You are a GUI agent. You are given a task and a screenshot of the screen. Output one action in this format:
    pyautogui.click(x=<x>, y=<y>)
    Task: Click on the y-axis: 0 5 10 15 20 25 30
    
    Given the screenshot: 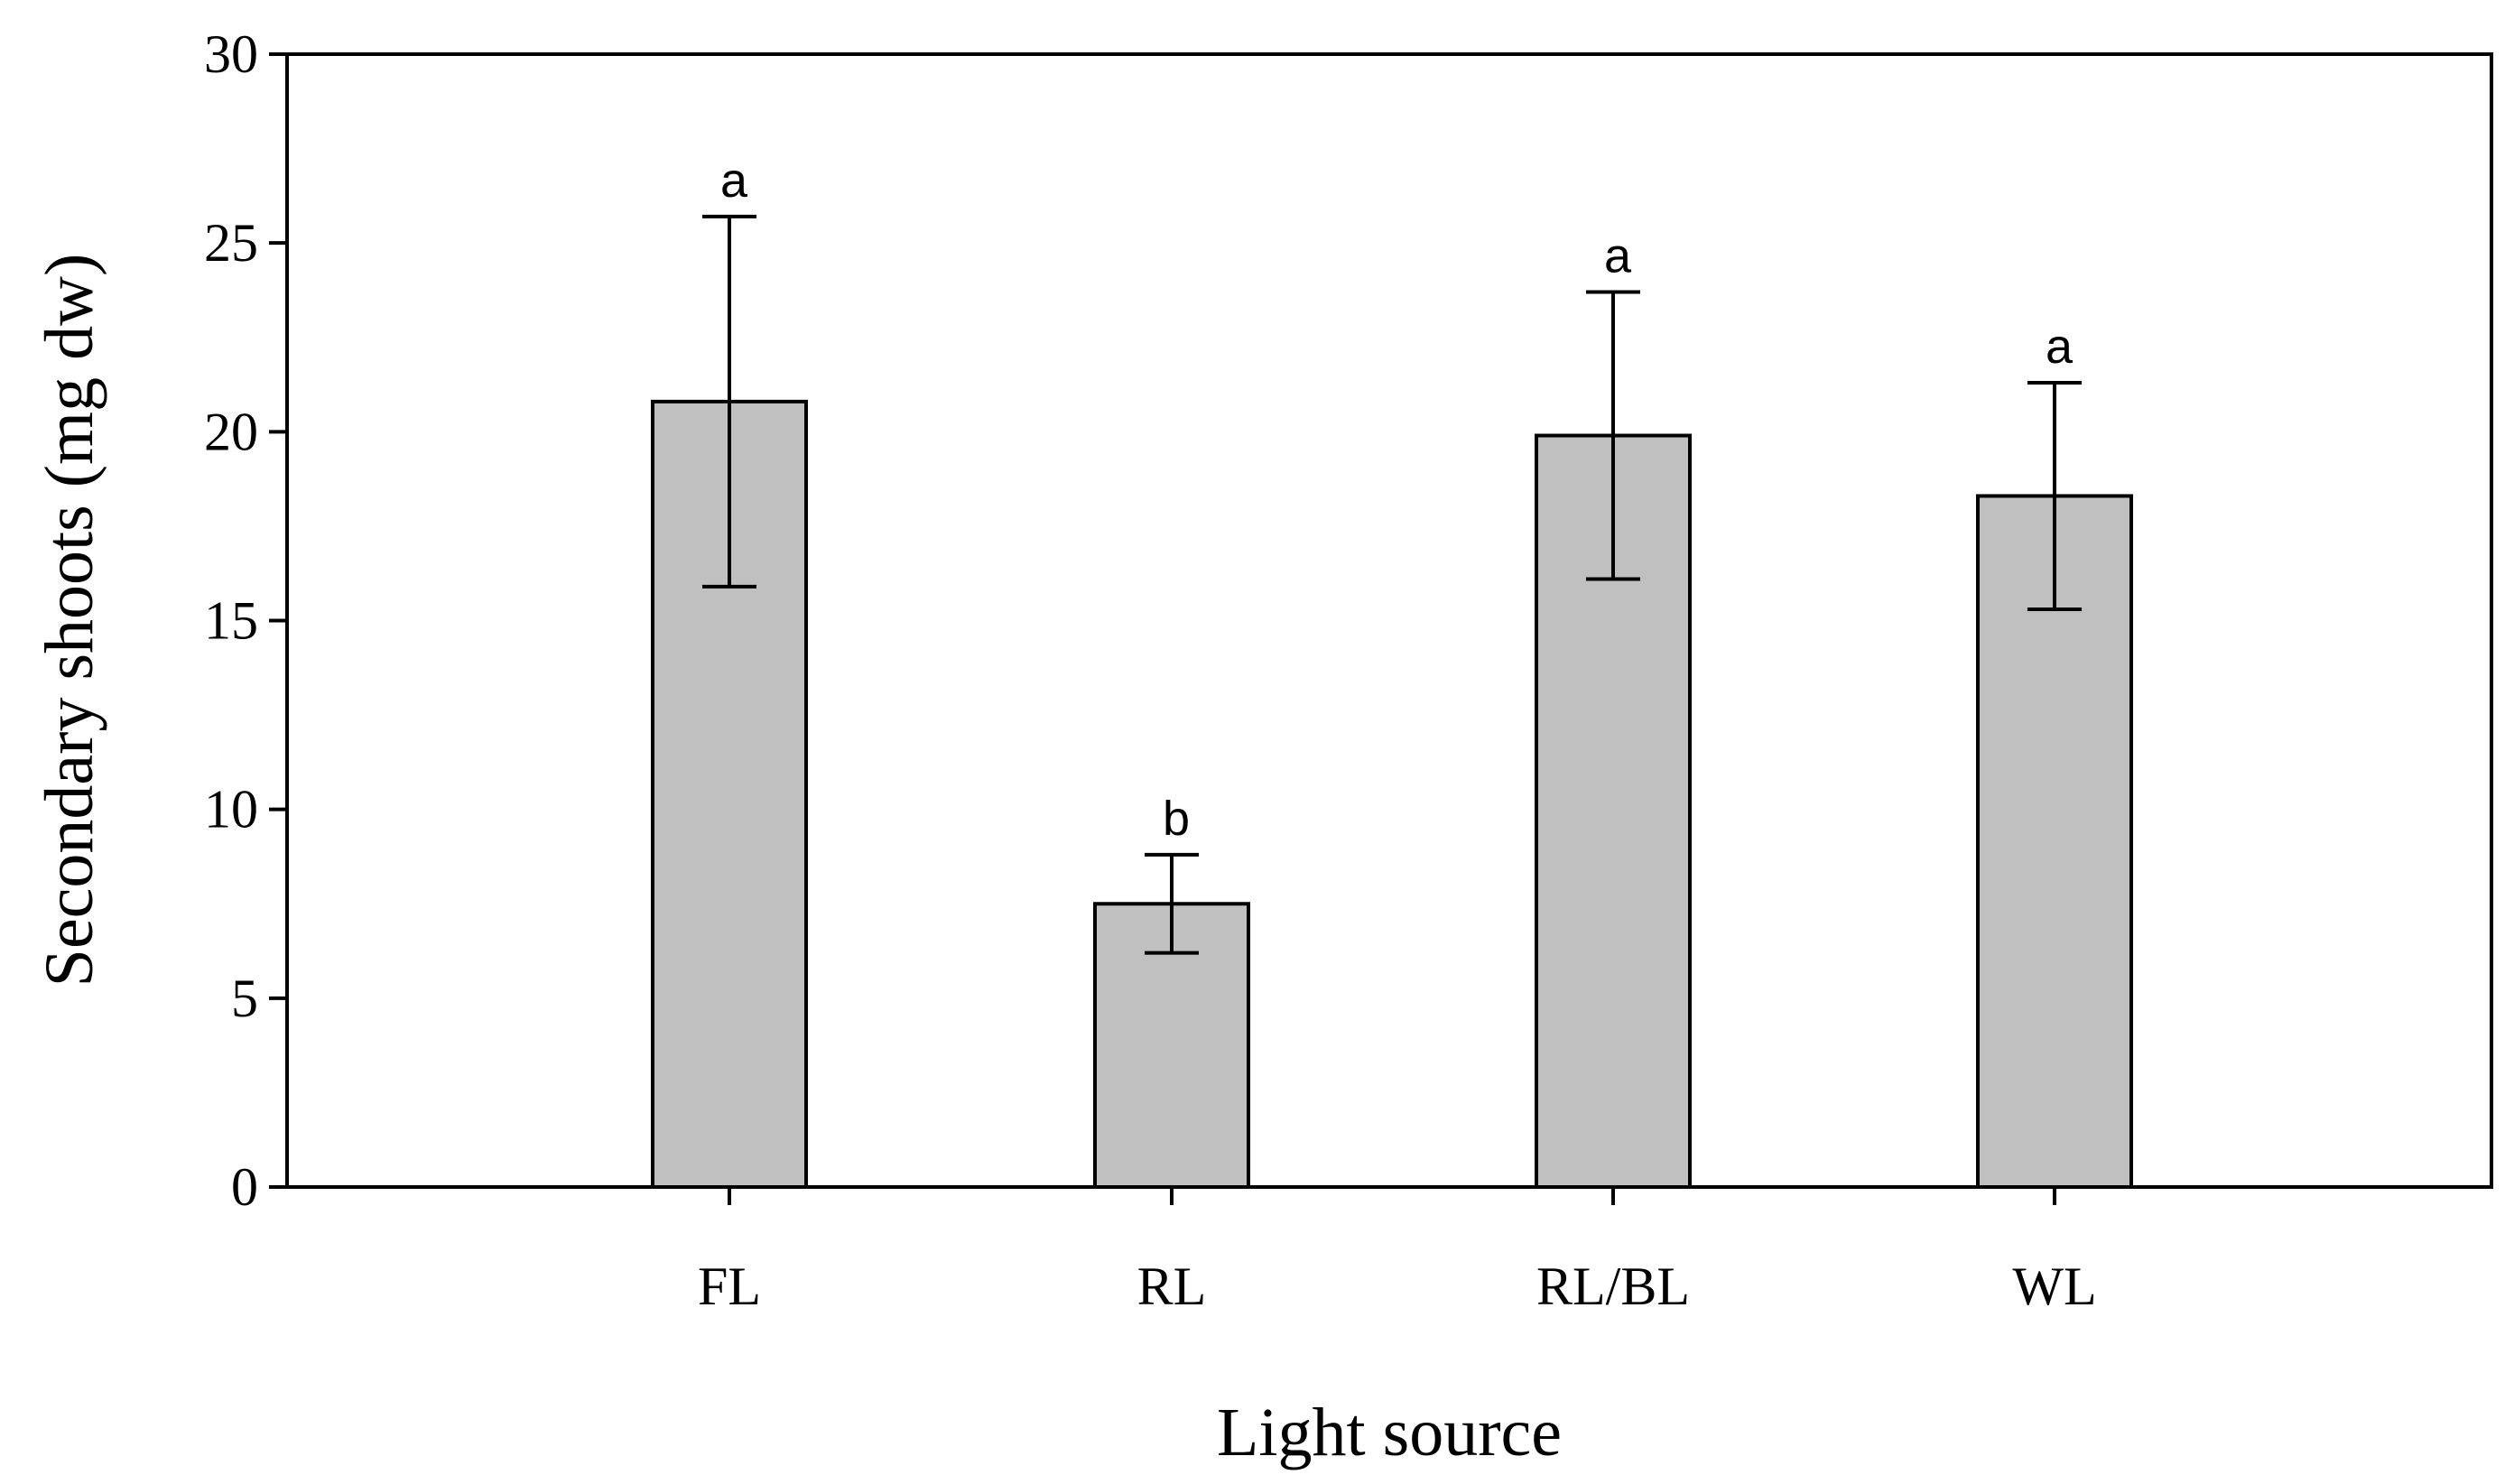 What is the action you would take?
    pyautogui.click(x=245, y=621)
    